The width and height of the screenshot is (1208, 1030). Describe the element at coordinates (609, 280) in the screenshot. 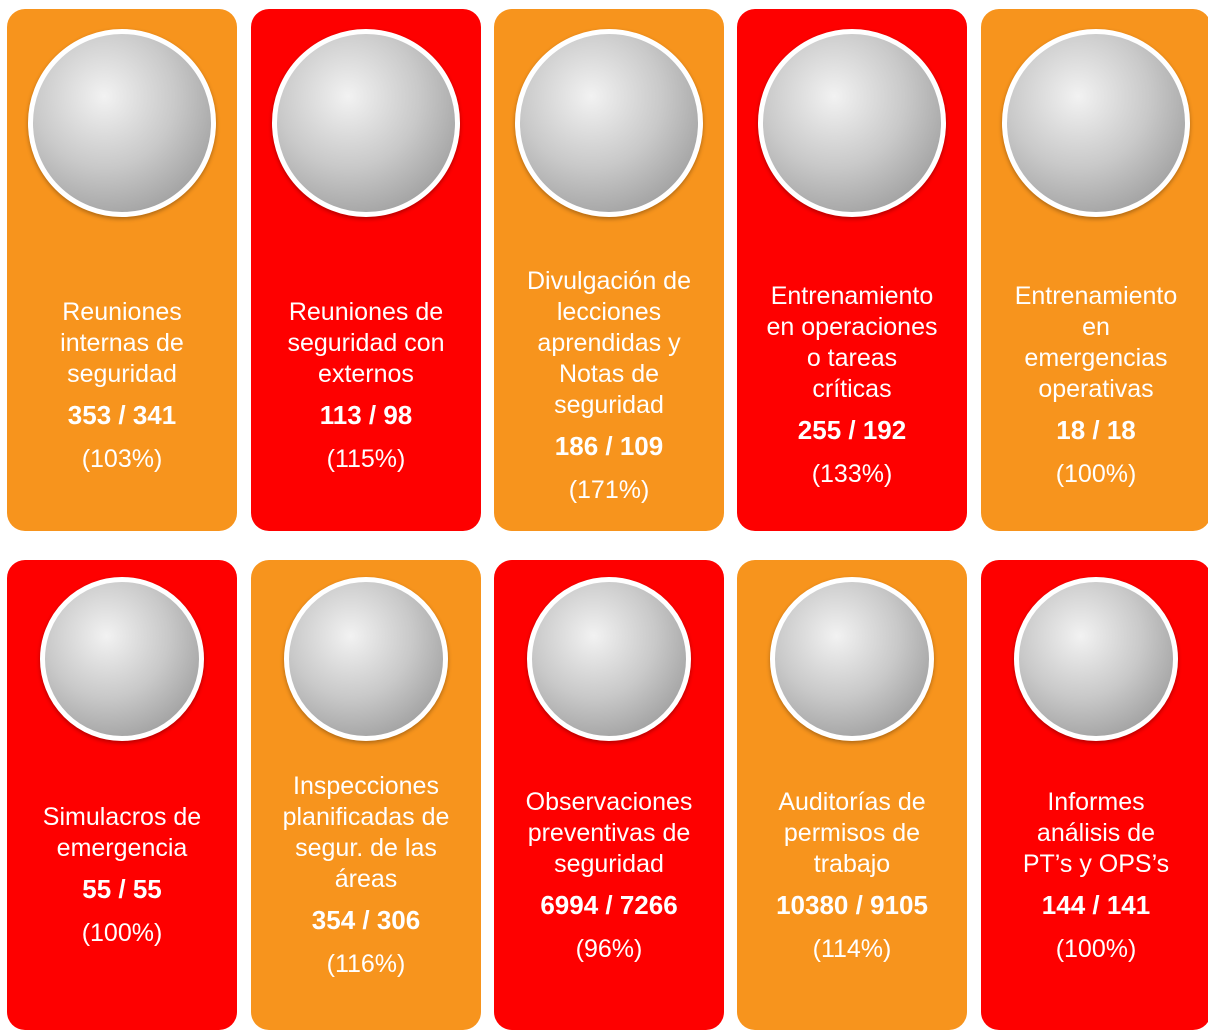

I see `card-label: Divulgación de` at that location.